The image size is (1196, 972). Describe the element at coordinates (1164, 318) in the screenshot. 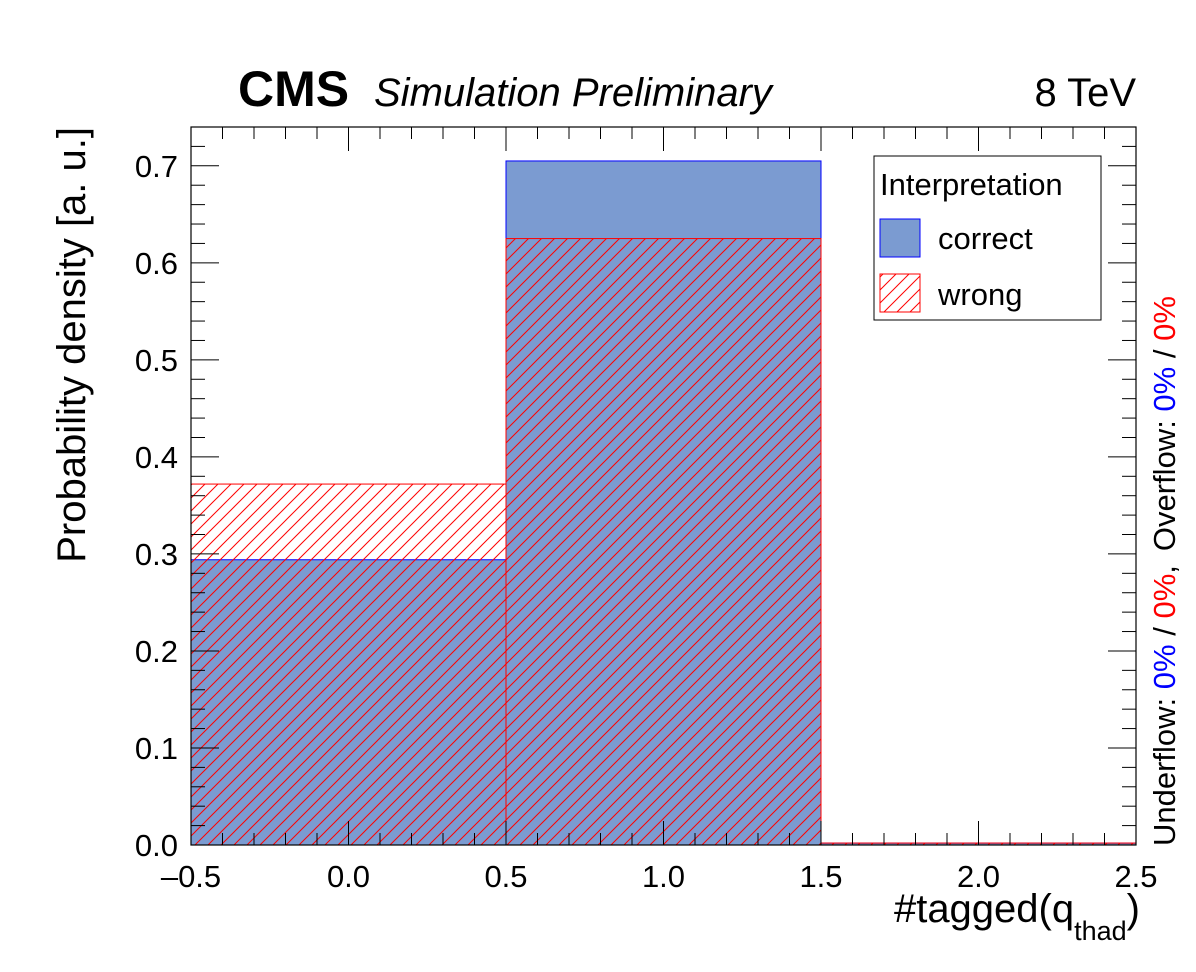

I see `overflow-wrong-value: 0%` at that location.